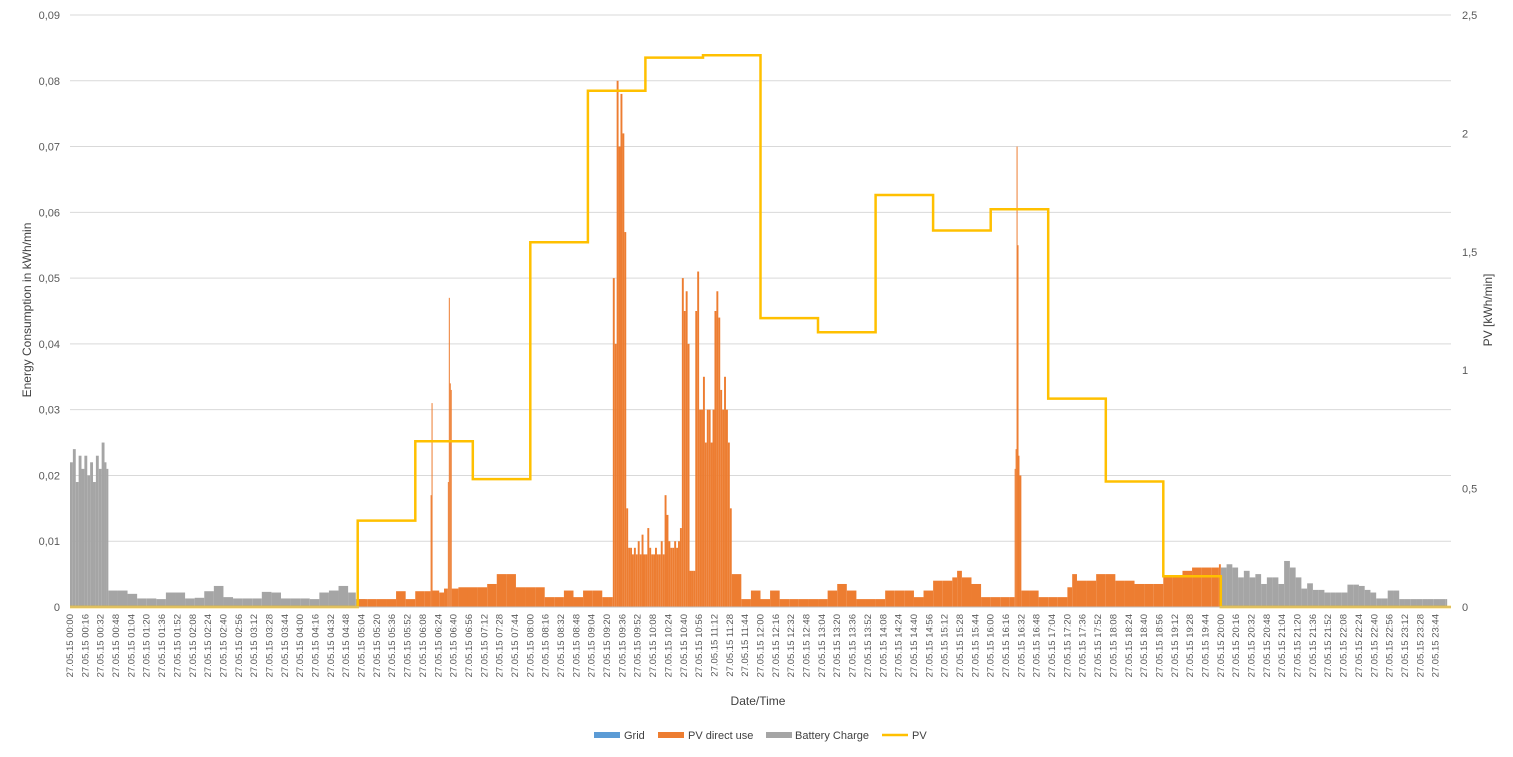  Describe the element at coordinates (454, 645) in the screenshot. I see `x-tick-label: 27.05.15 06:40` at that location.